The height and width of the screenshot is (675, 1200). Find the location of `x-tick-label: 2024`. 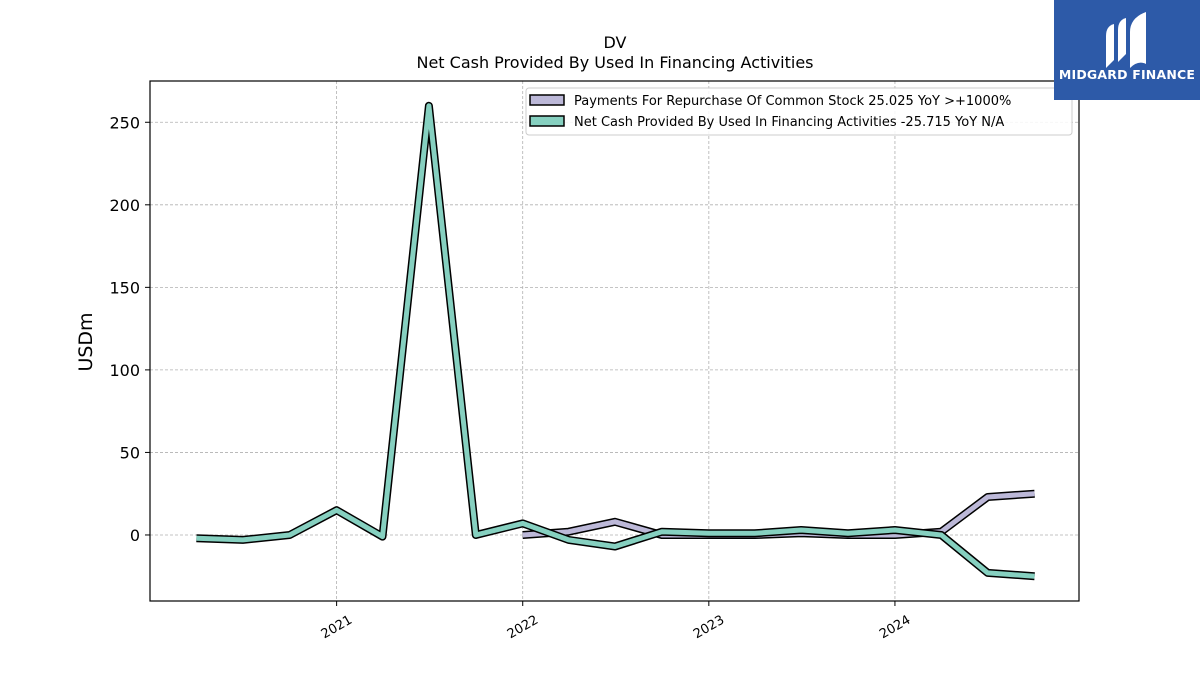

x-tick-label: 2024 is located at coordinates (895, 628).